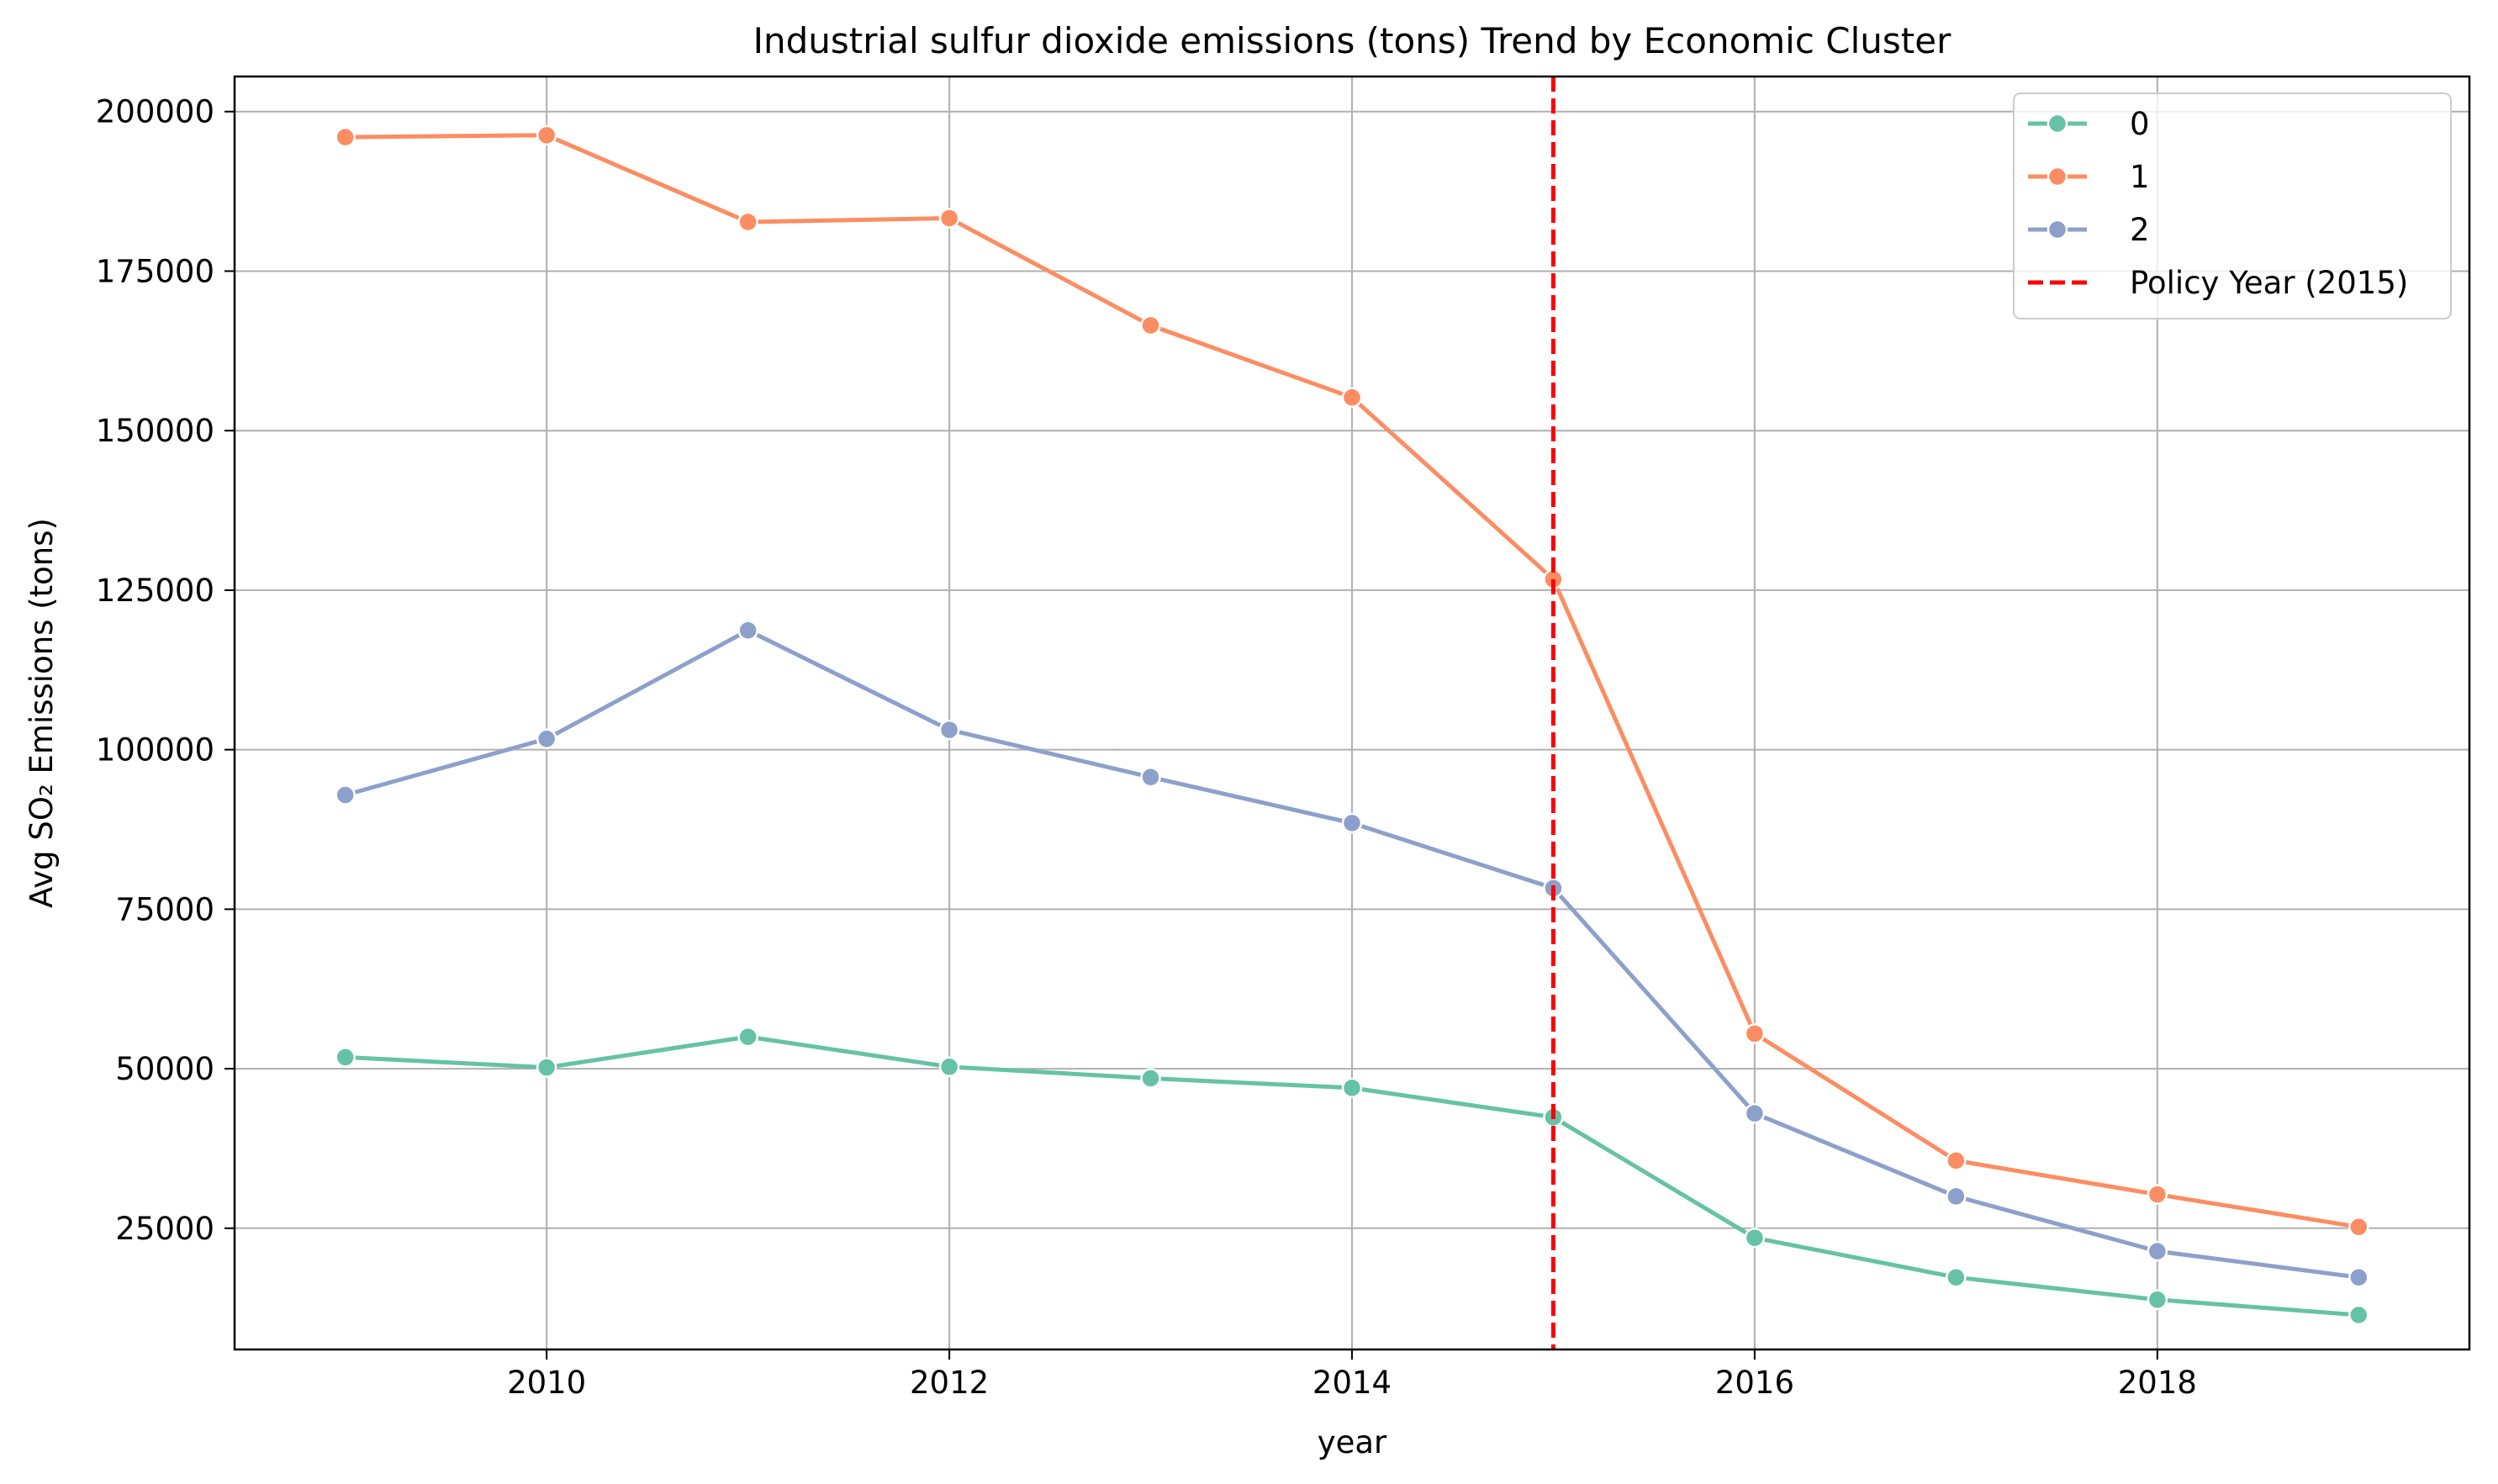 Image resolution: width=2498 pixels, height=1484 pixels. I want to click on y-tick-label: 175000, so click(155, 271).